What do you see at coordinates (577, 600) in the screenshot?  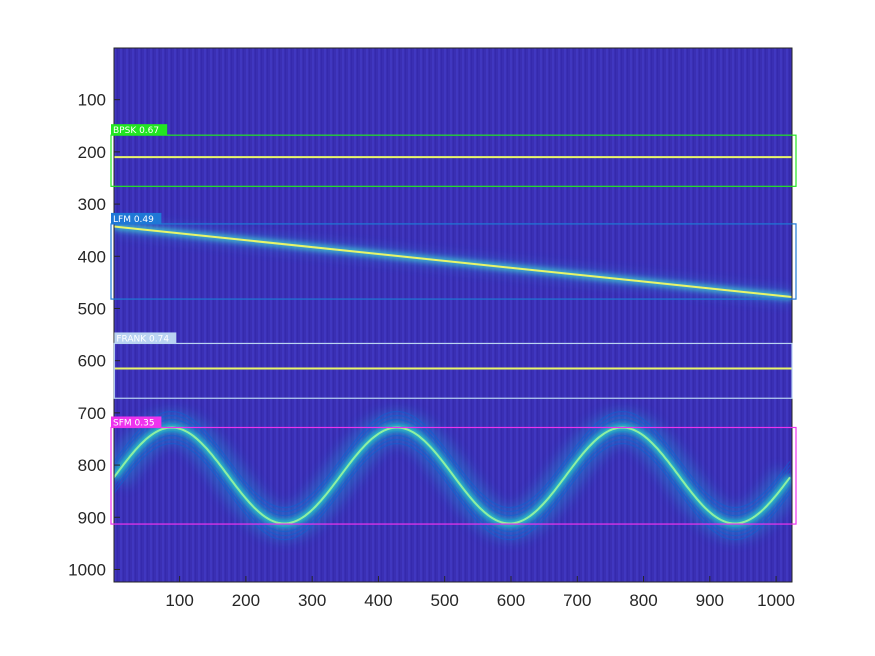 I see `x-tick-label: 700` at bounding box center [577, 600].